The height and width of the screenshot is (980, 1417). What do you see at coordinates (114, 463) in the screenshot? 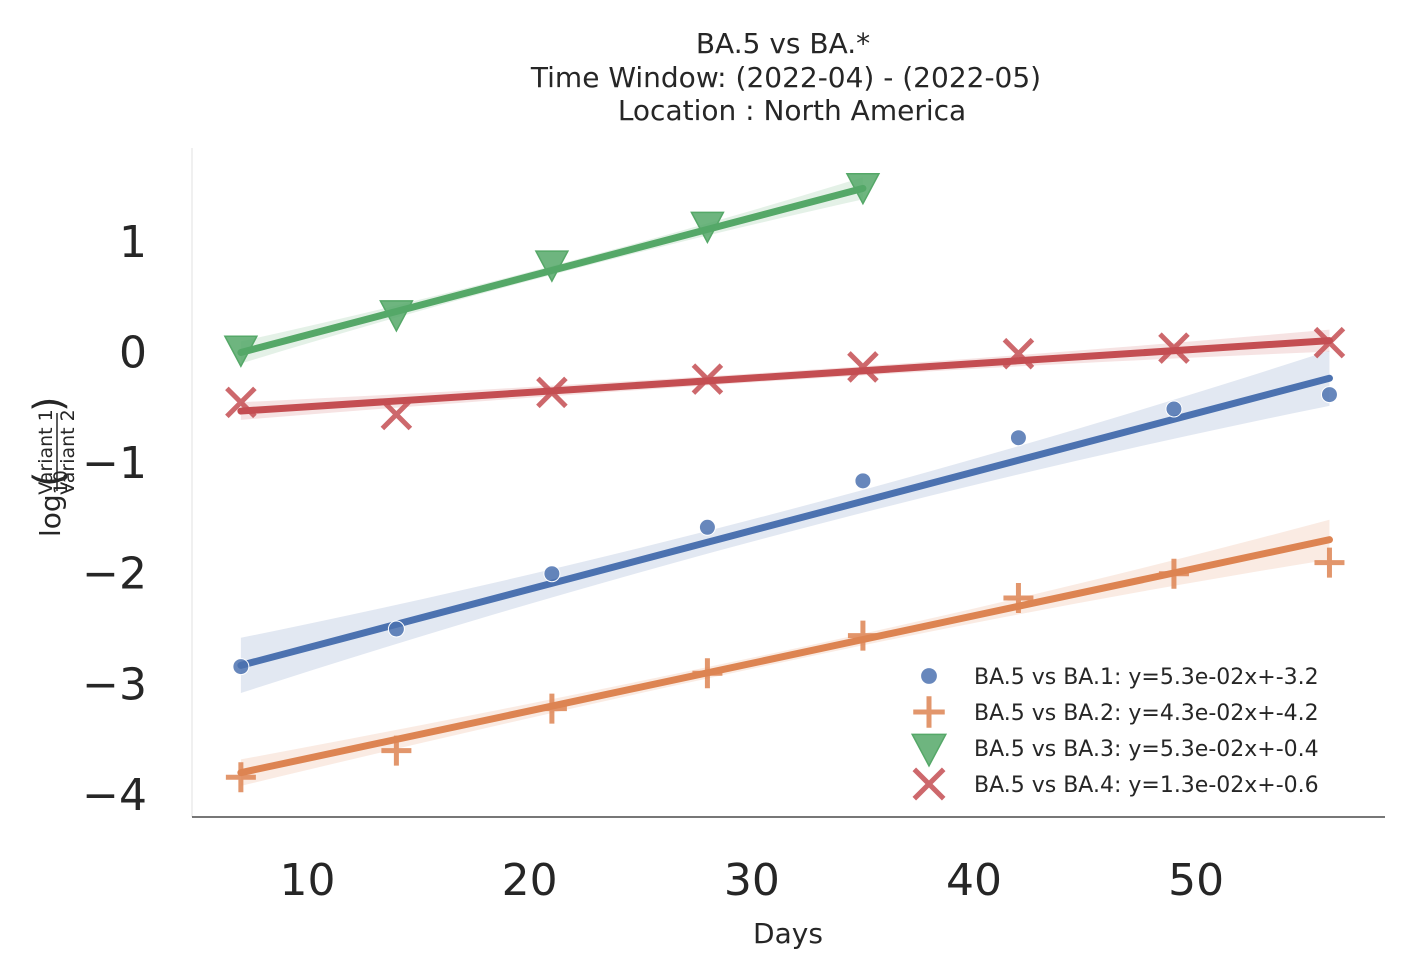
I see `y-tick-label: −1` at bounding box center [114, 463].